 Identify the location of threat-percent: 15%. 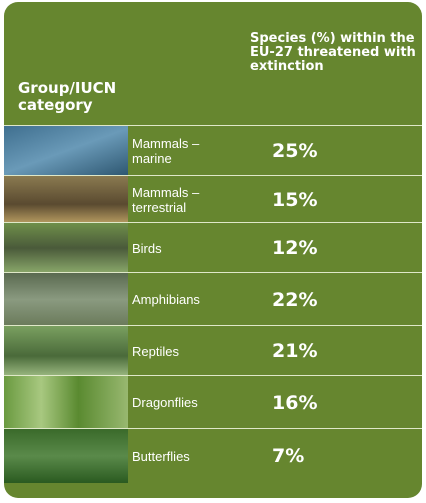
(295, 199).